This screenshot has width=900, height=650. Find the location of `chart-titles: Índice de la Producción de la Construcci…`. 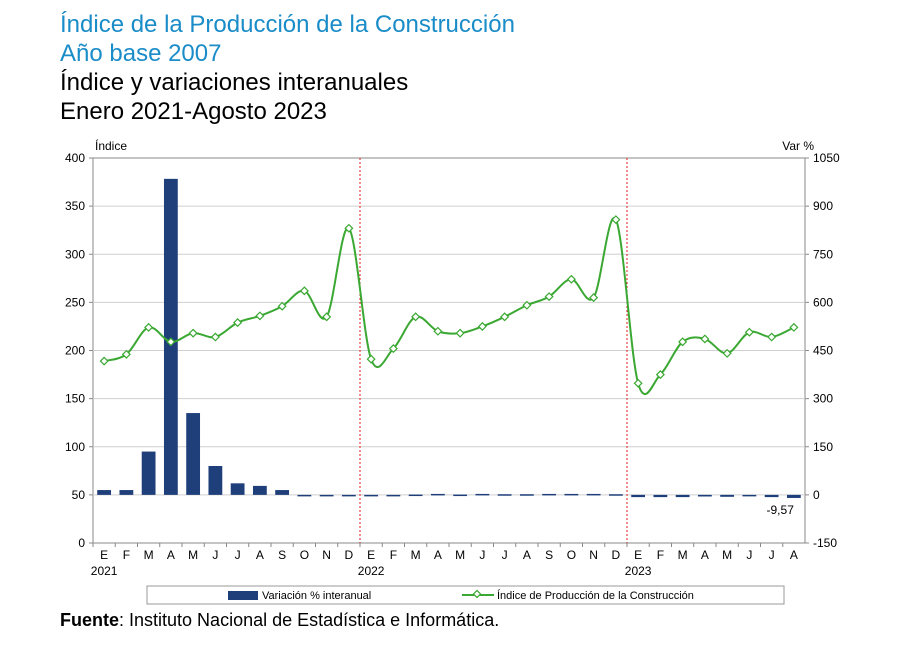

chart-titles: Índice de la Producción de la Construcci… is located at coordinates (287, 68).